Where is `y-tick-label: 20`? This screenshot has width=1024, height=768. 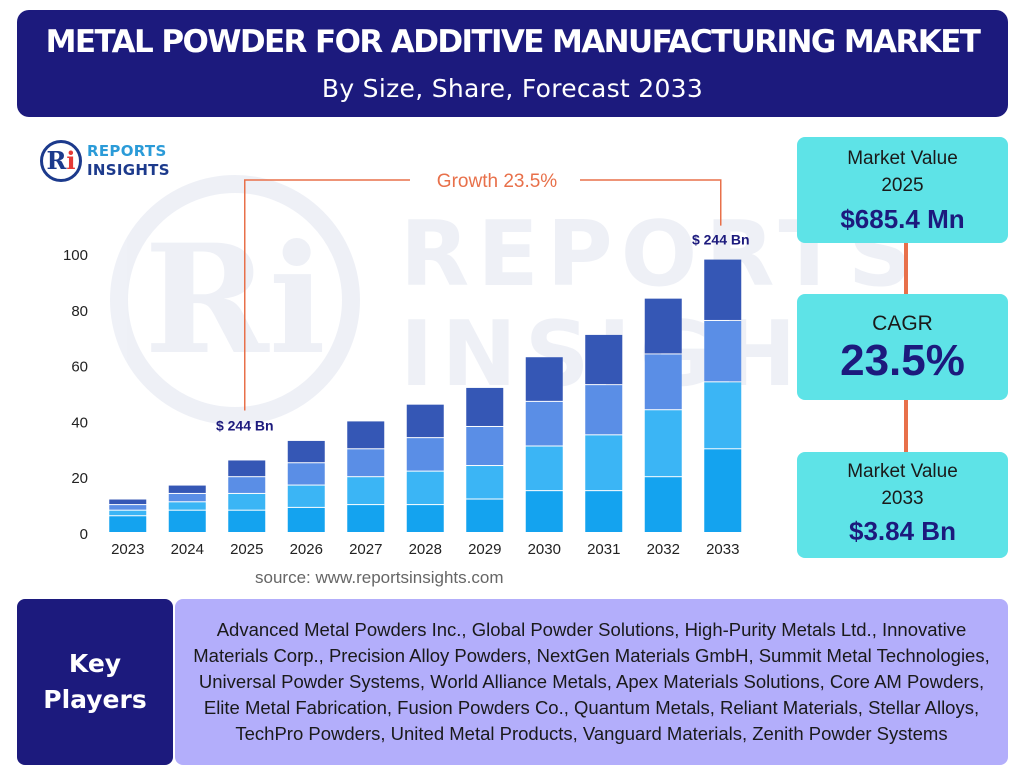 y-tick-label: 20 is located at coordinates (79, 478).